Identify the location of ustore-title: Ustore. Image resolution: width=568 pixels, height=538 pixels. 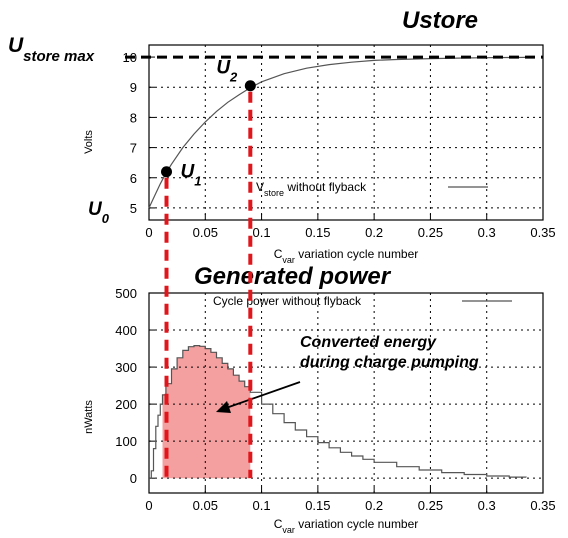
(440, 20).